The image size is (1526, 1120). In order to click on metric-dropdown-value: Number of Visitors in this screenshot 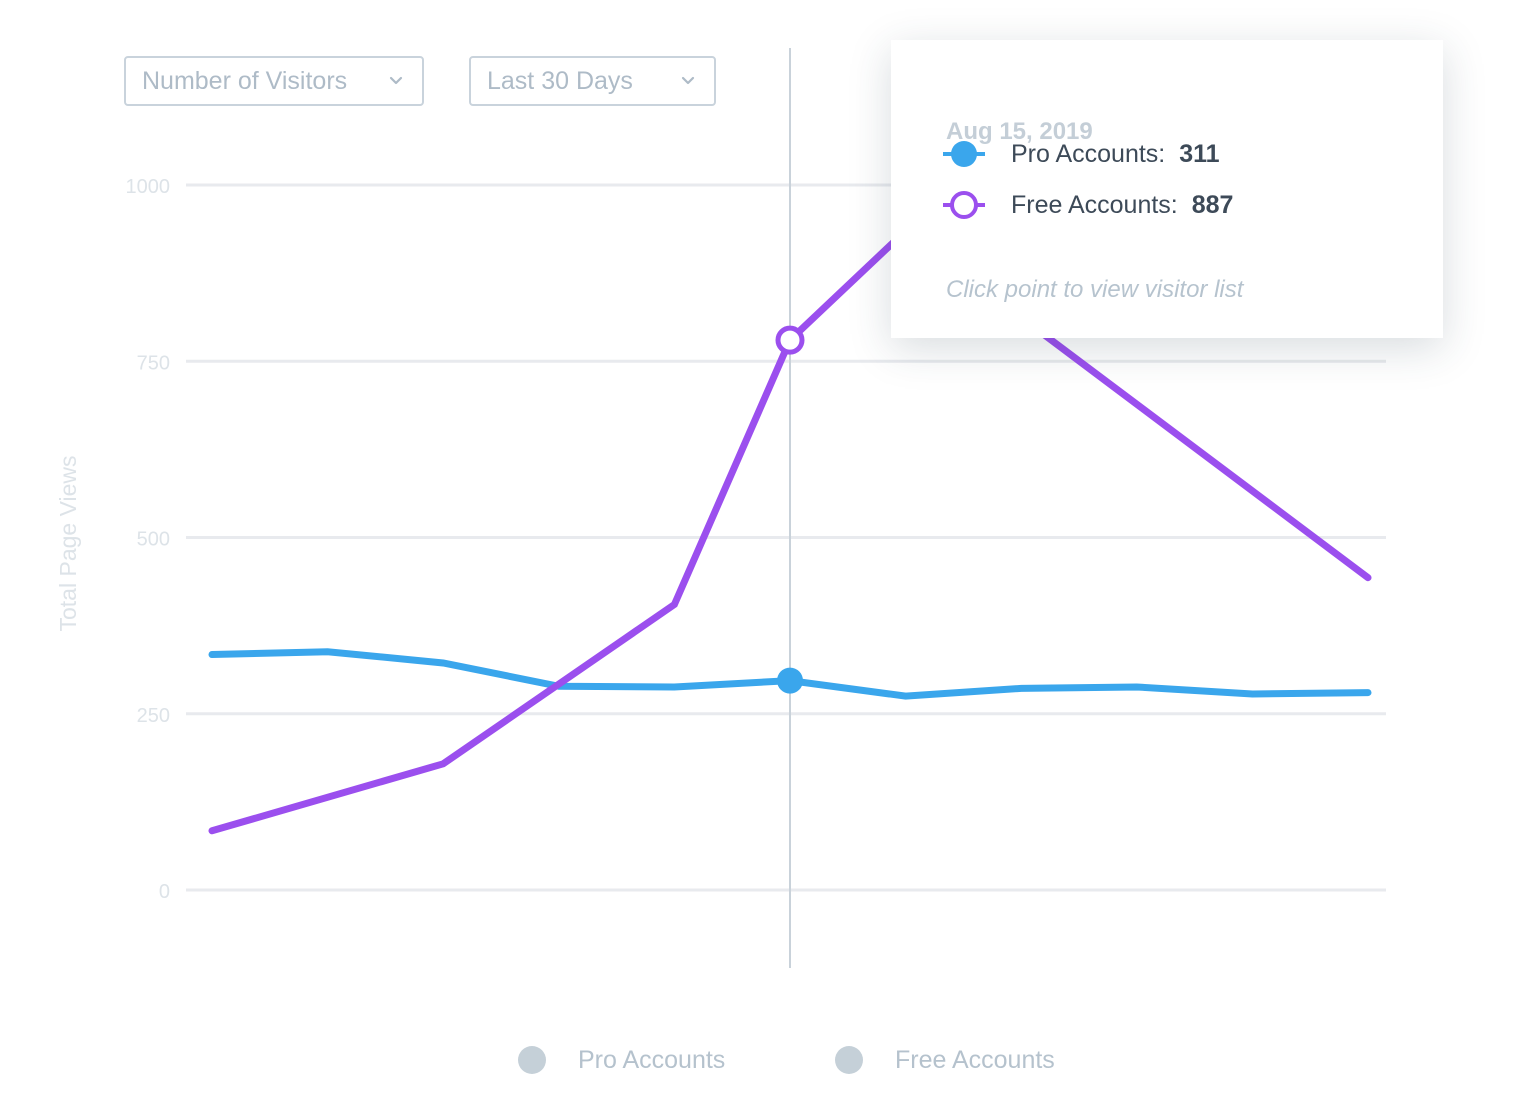, I will do `click(245, 80)`.